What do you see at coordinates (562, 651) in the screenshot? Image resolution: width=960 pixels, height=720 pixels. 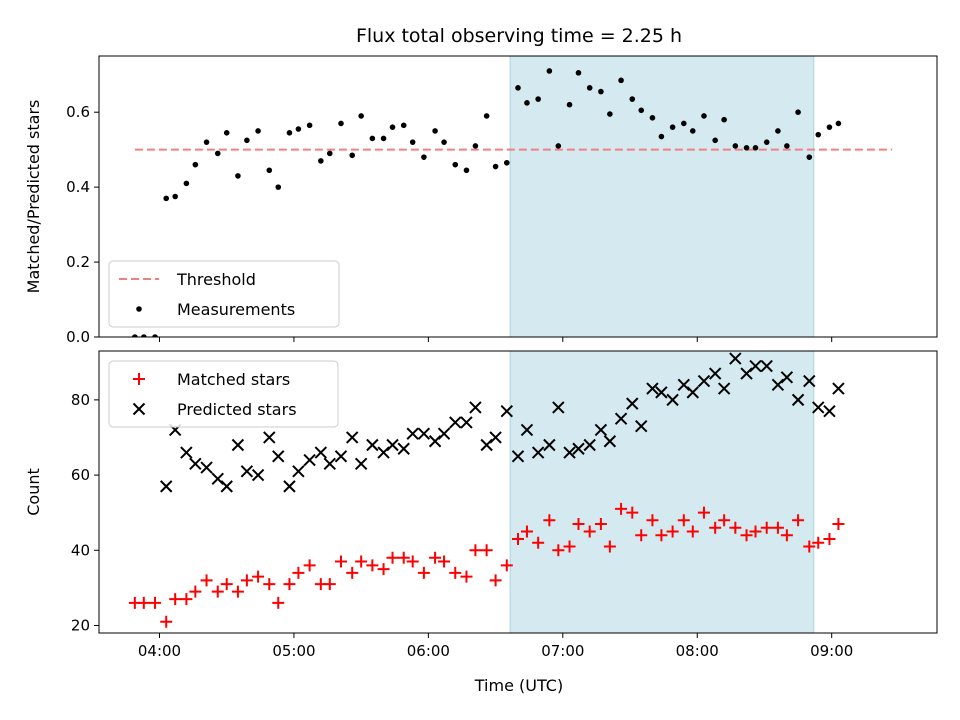 I see `x-tick-label: 07:00` at bounding box center [562, 651].